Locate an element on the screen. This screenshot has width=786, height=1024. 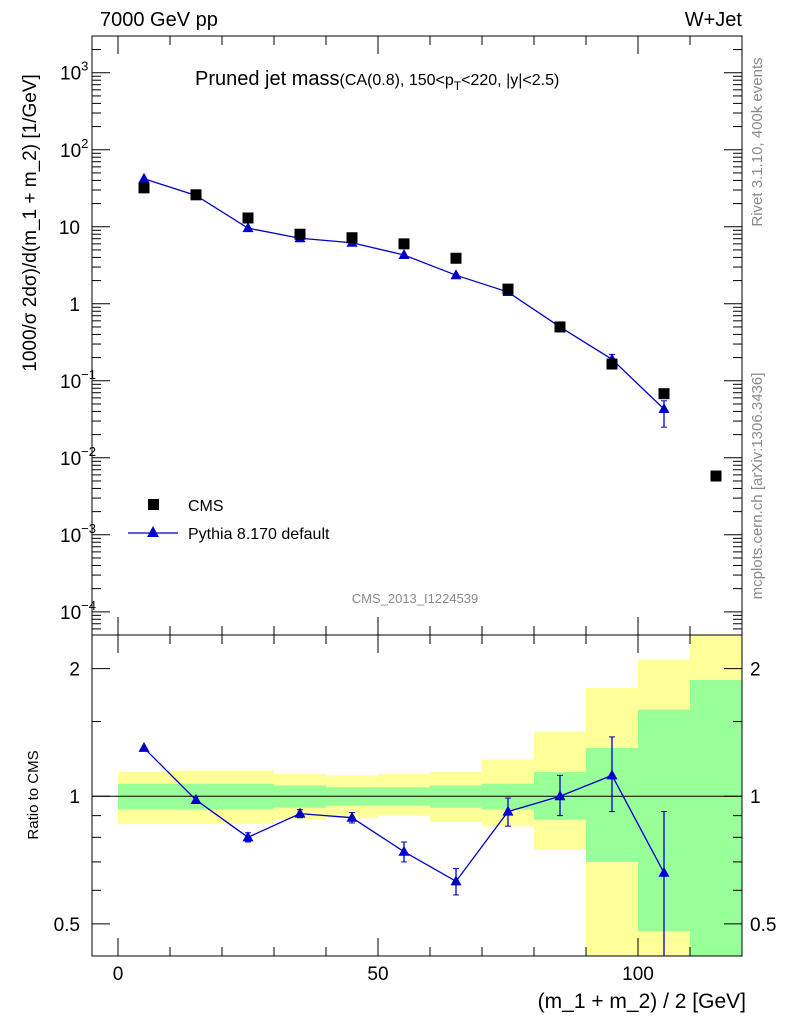
ratio-xtick-label: 100 is located at coordinates (638, 974).